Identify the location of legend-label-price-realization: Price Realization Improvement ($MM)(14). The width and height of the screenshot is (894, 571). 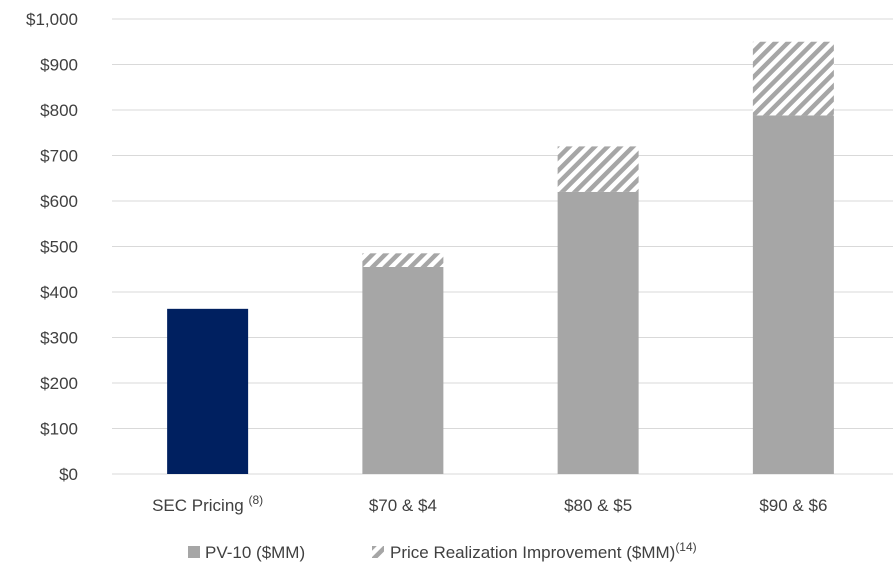
(543, 551).